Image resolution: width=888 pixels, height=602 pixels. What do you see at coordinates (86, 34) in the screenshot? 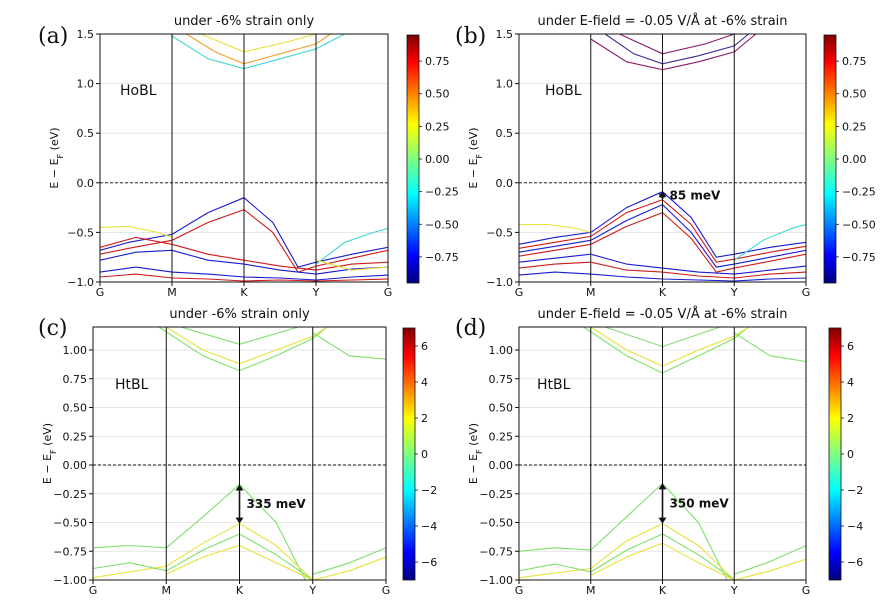
I see `y-tick-label: 1.5` at bounding box center [86, 34].